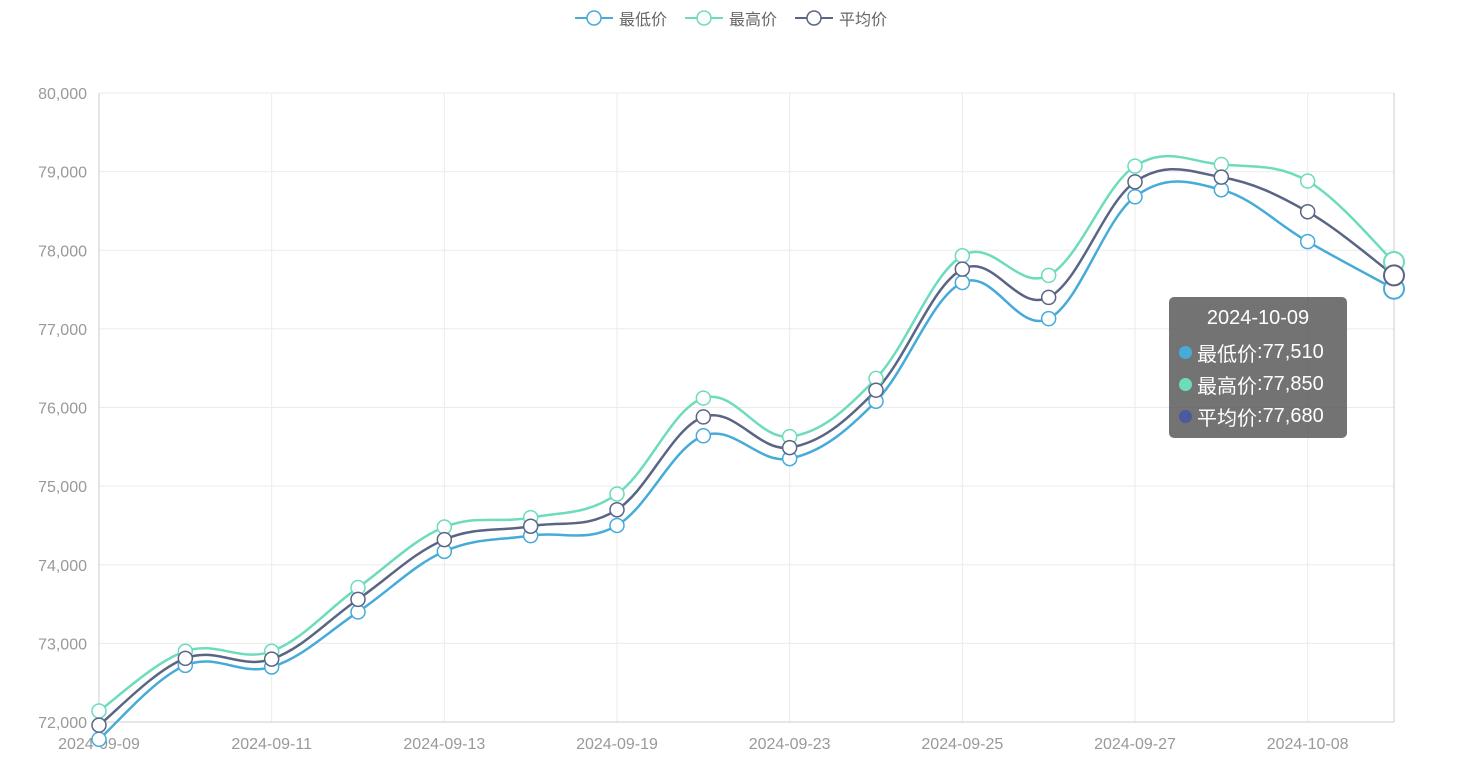 This screenshot has height=768, width=1462. What do you see at coordinates (62, 94) in the screenshot?
I see `y-tick-label: 80,000` at bounding box center [62, 94].